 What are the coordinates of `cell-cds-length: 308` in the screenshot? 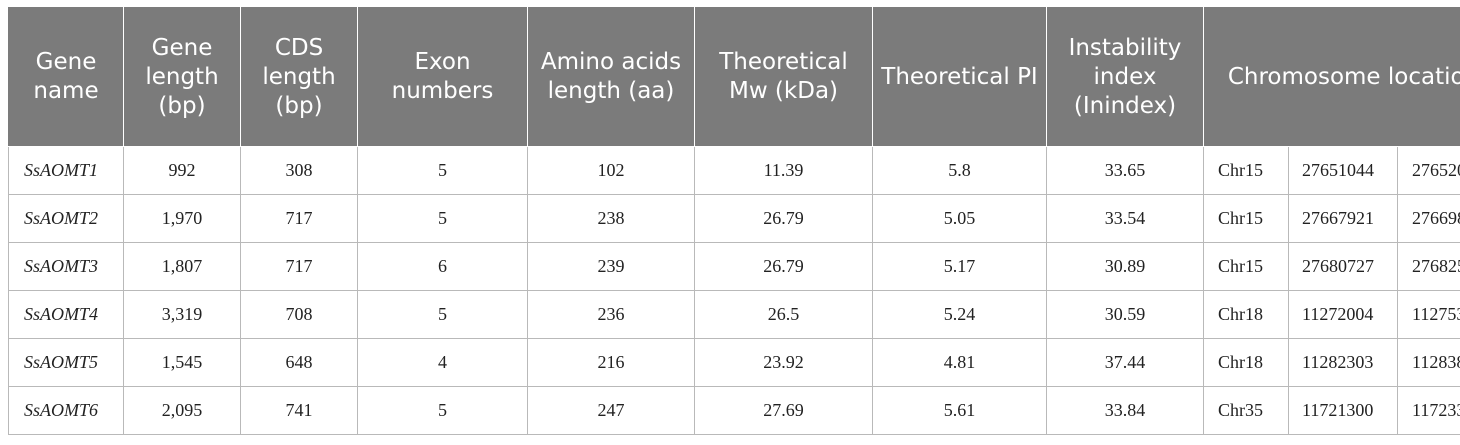 It's located at (299, 170).